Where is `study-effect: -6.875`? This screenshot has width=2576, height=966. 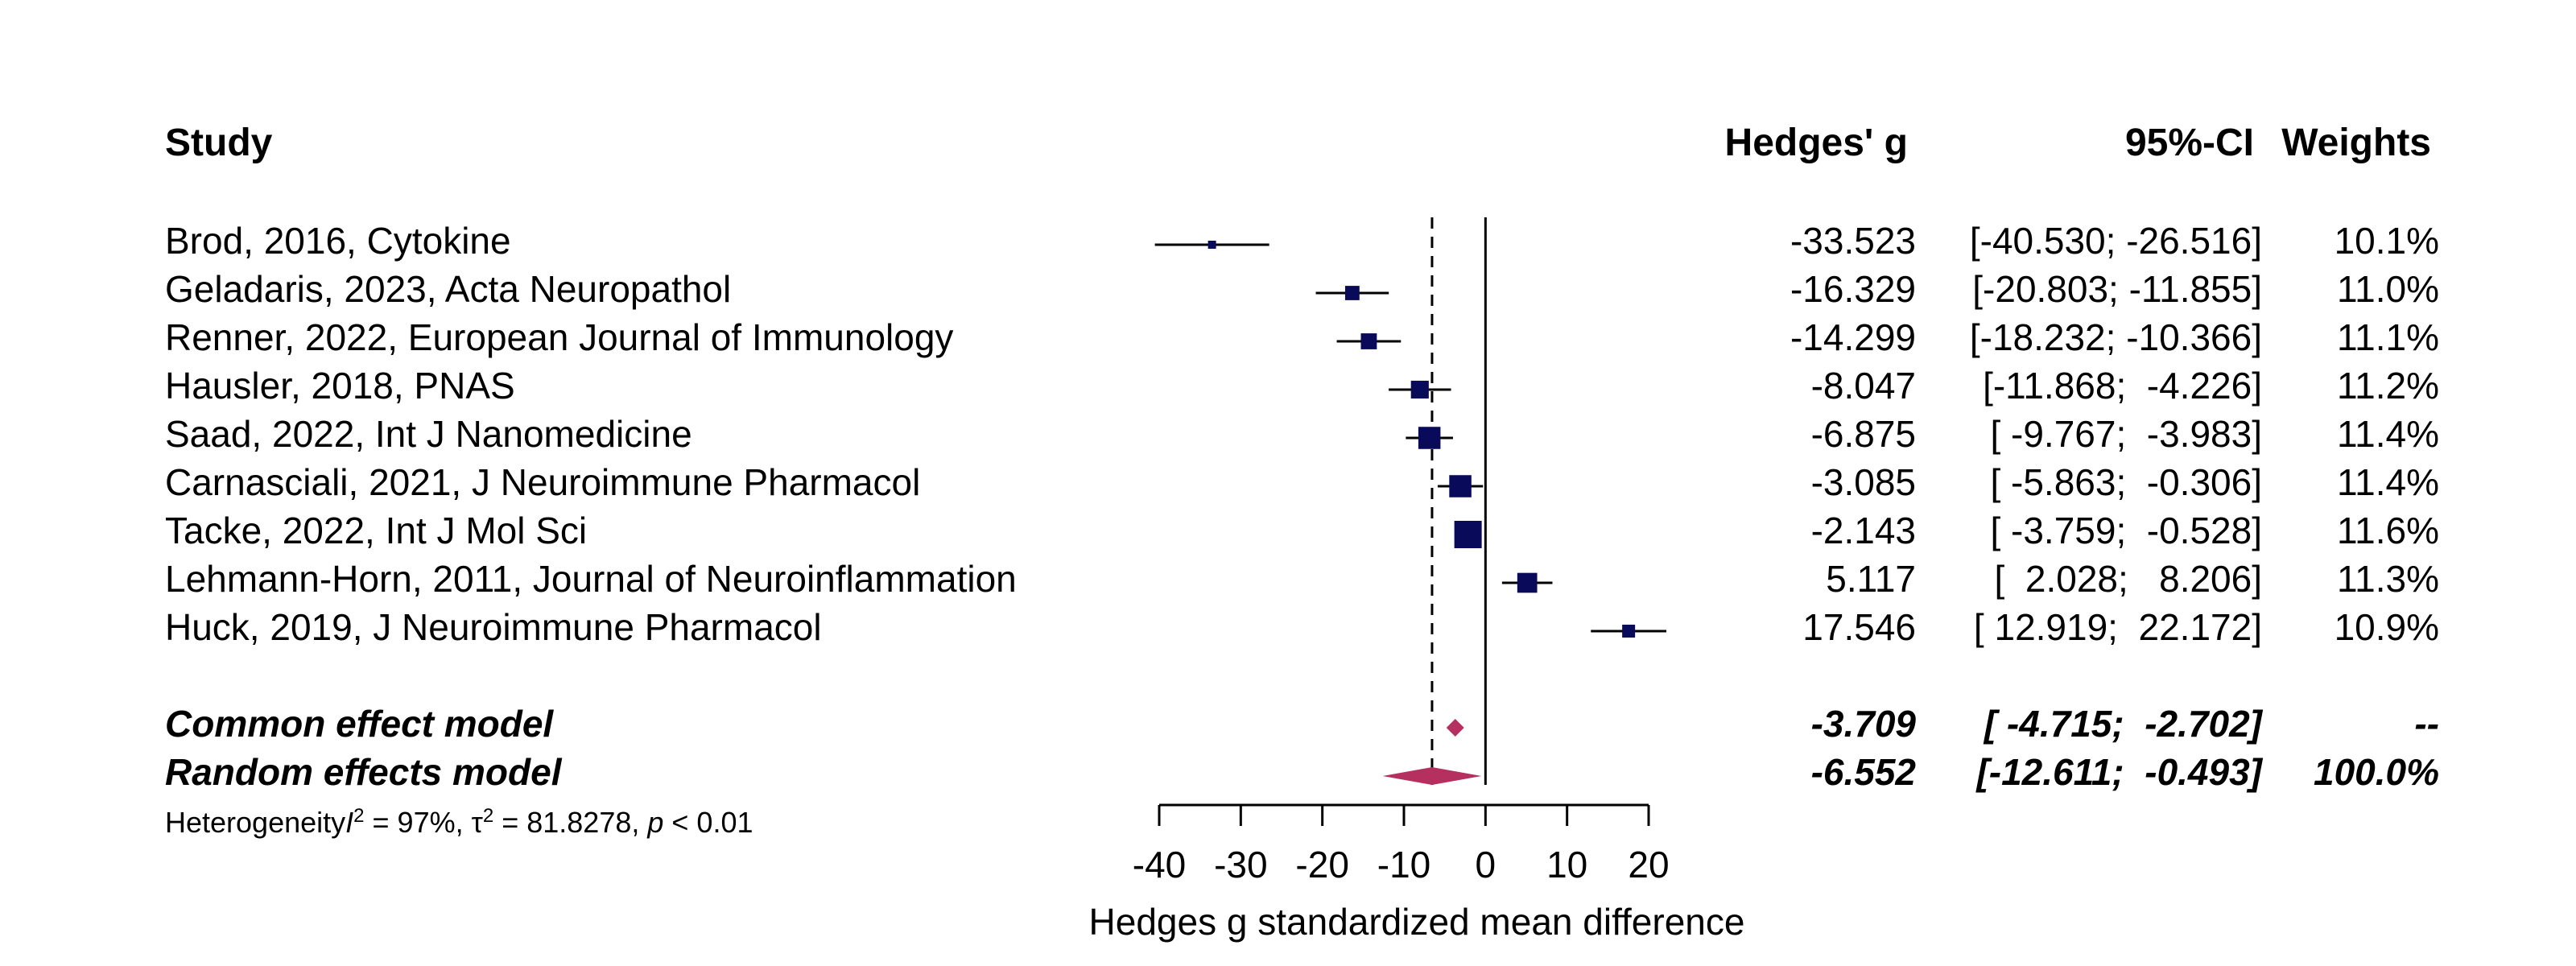 study-effect: -6.875 is located at coordinates (1863, 434).